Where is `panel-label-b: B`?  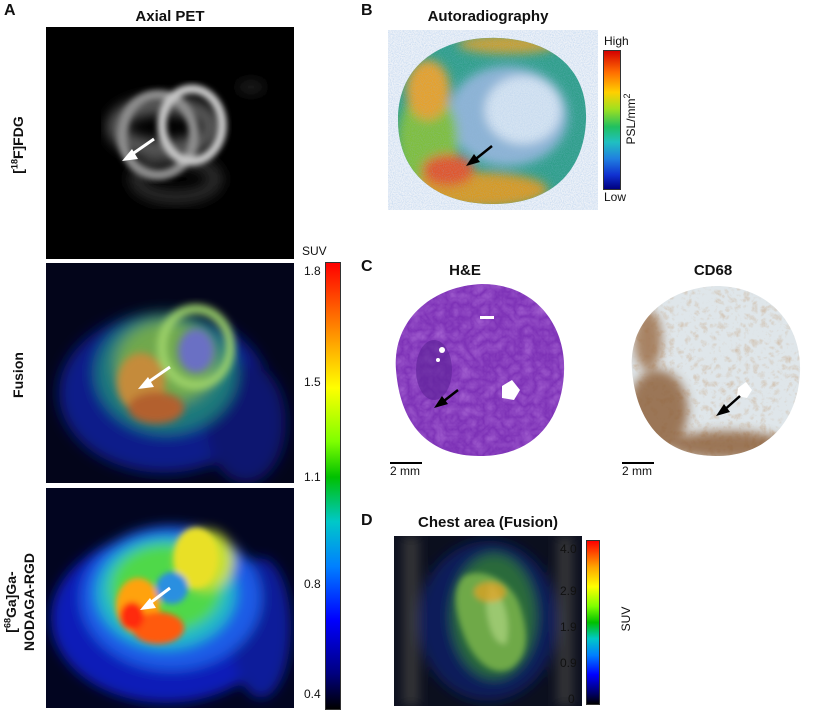
panel-label-b: B is located at coordinates (367, 10).